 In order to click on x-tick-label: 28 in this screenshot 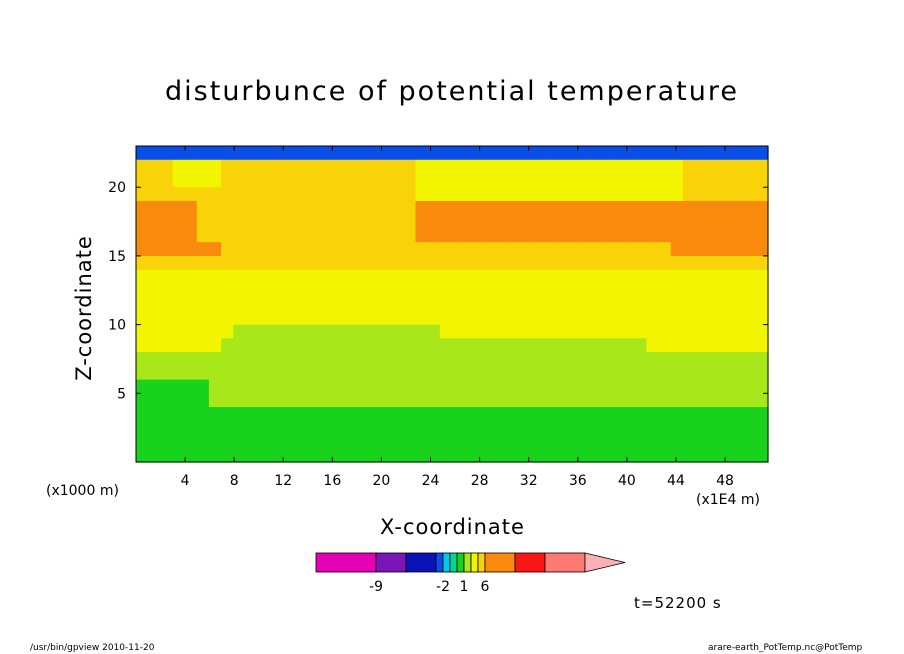, I will do `click(480, 481)`.